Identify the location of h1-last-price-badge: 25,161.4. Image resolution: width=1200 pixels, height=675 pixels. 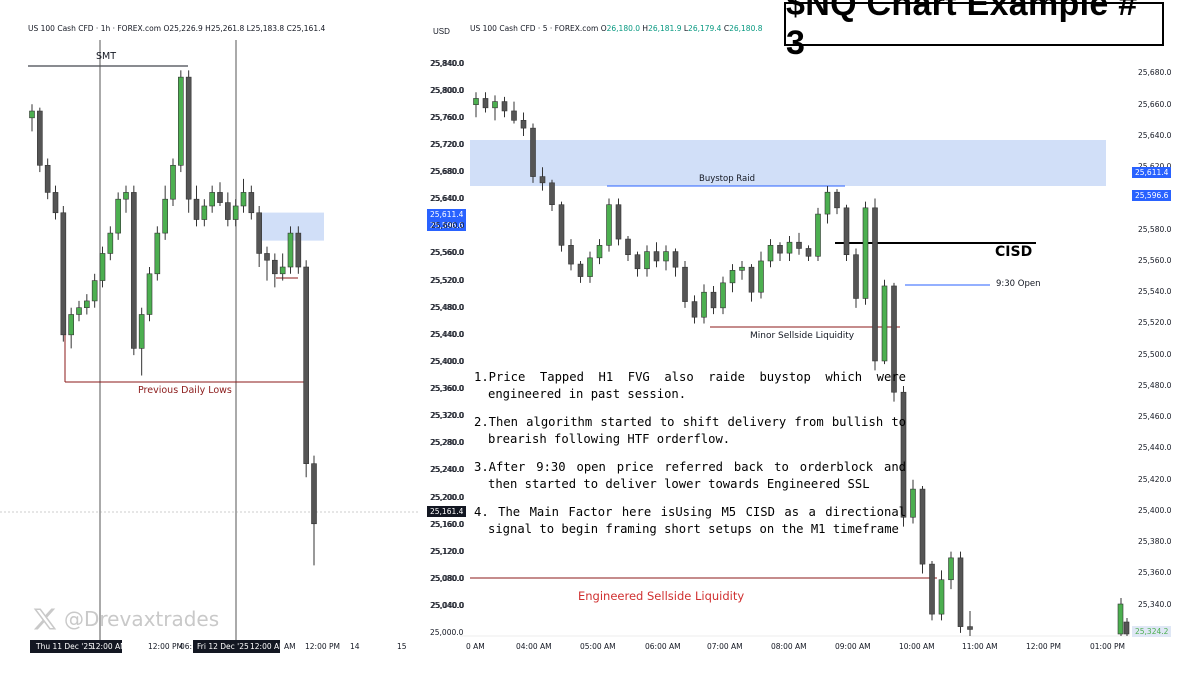
(447, 511).